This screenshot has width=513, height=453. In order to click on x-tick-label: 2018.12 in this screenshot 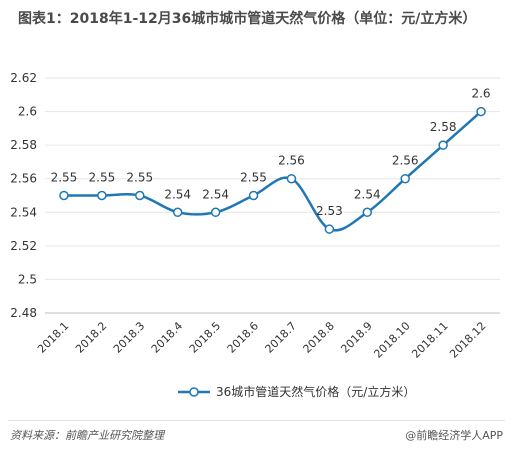, I will do `click(467, 339)`.